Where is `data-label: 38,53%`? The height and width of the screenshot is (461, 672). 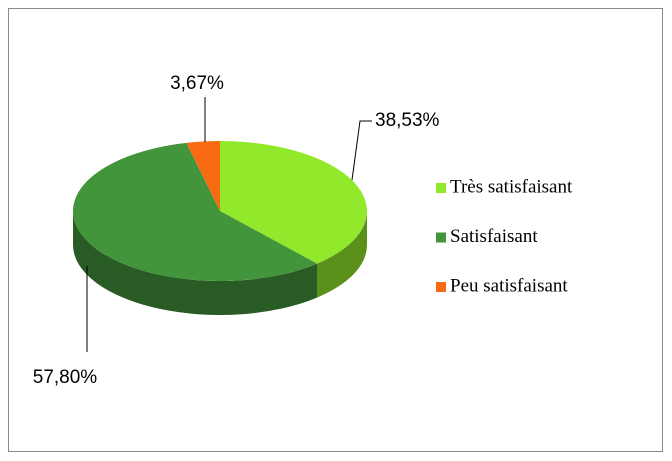 data-label: 38,53% is located at coordinates (407, 120).